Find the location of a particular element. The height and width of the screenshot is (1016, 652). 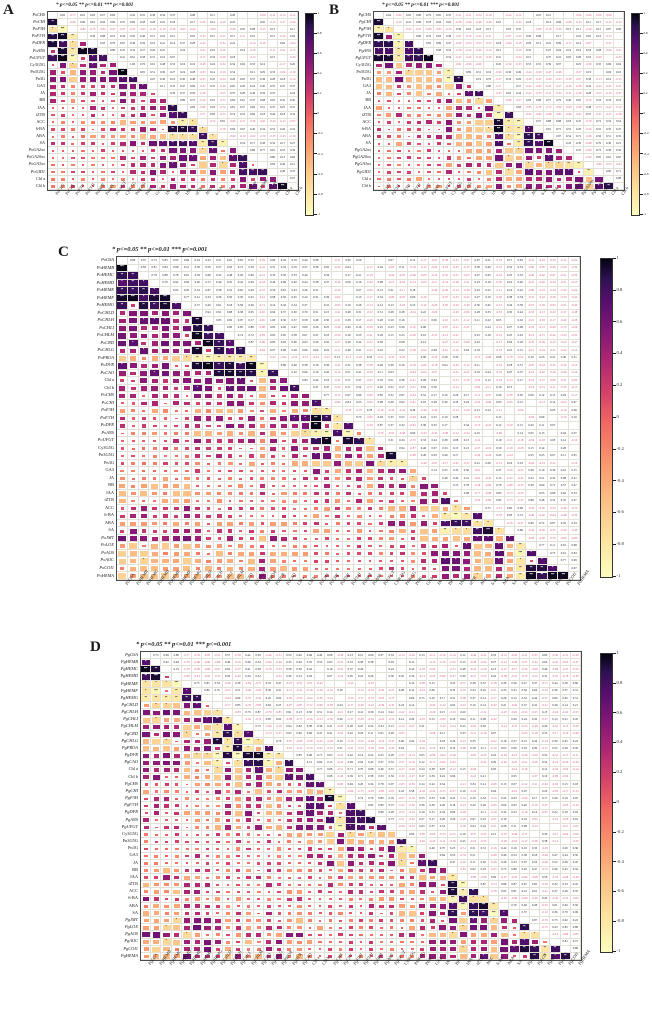

heatmap-cell: 0.35 is located at coordinates (609, 129).